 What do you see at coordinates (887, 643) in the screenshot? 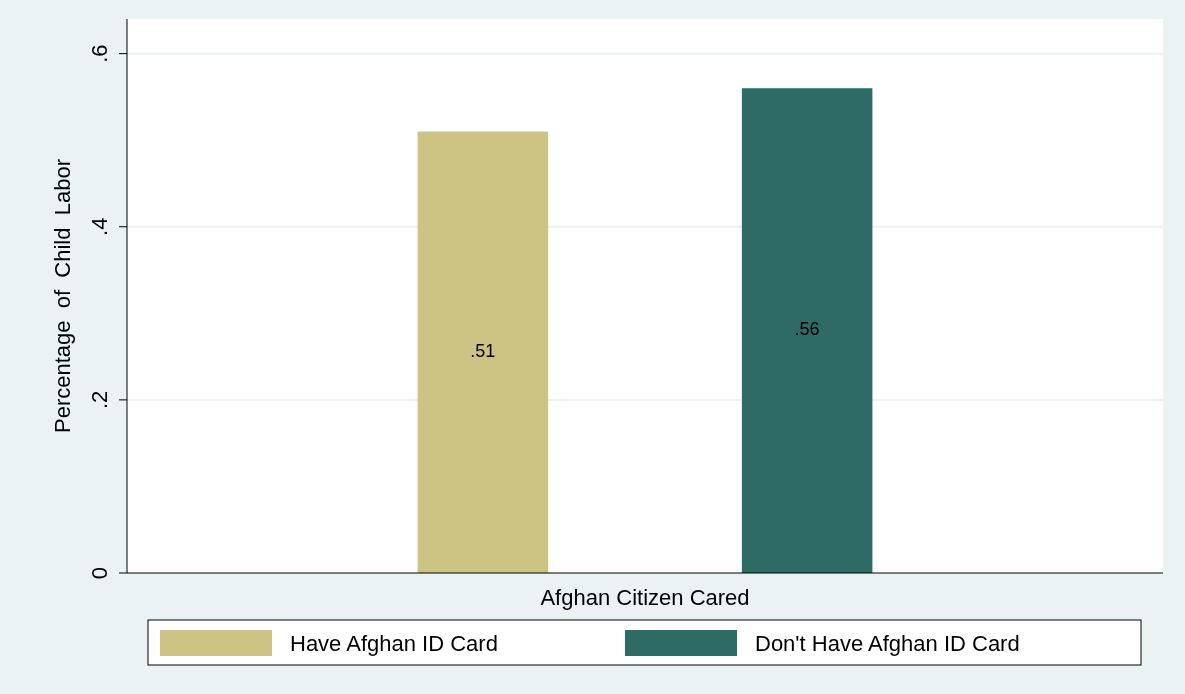
I see `text: Don't Have Afghan ID Card` at bounding box center [887, 643].